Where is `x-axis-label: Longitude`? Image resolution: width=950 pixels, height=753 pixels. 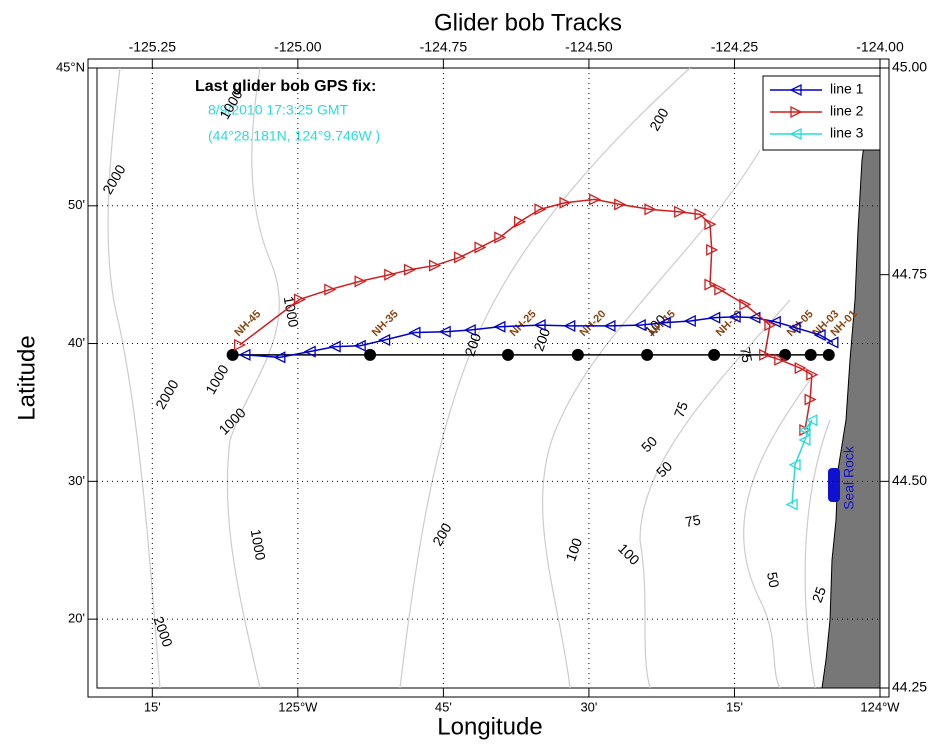 x-axis-label: Longitude is located at coordinates (489, 726).